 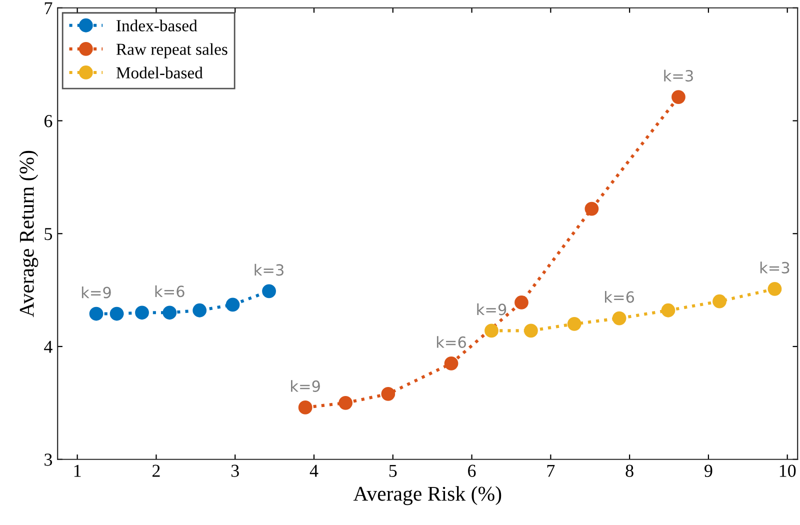 I want to click on y-tick-label: 5, so click(x=48, y=234).